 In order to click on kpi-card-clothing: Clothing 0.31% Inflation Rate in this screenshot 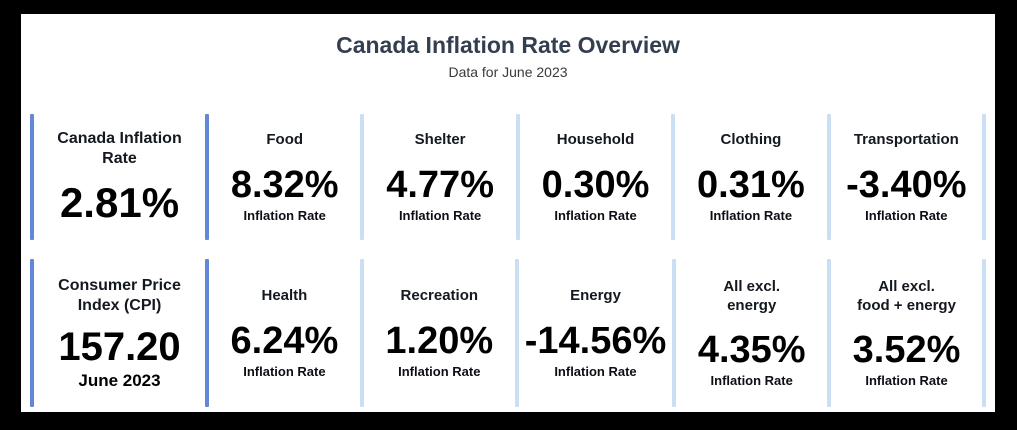, I will do `click(750, 177)`.